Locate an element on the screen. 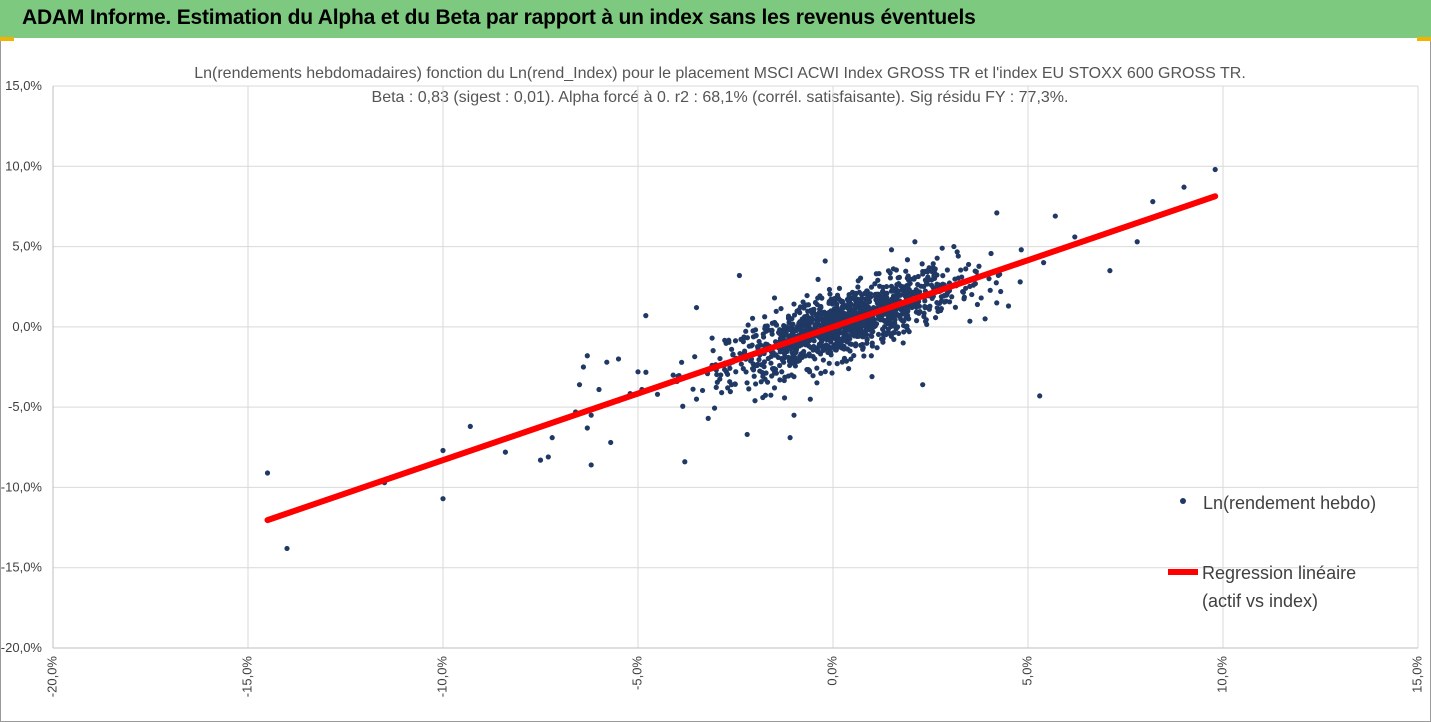 The height and width of the screenshot is (722, 1431). x-tick-label: 10,0% is located at coordinates (1221, 674).